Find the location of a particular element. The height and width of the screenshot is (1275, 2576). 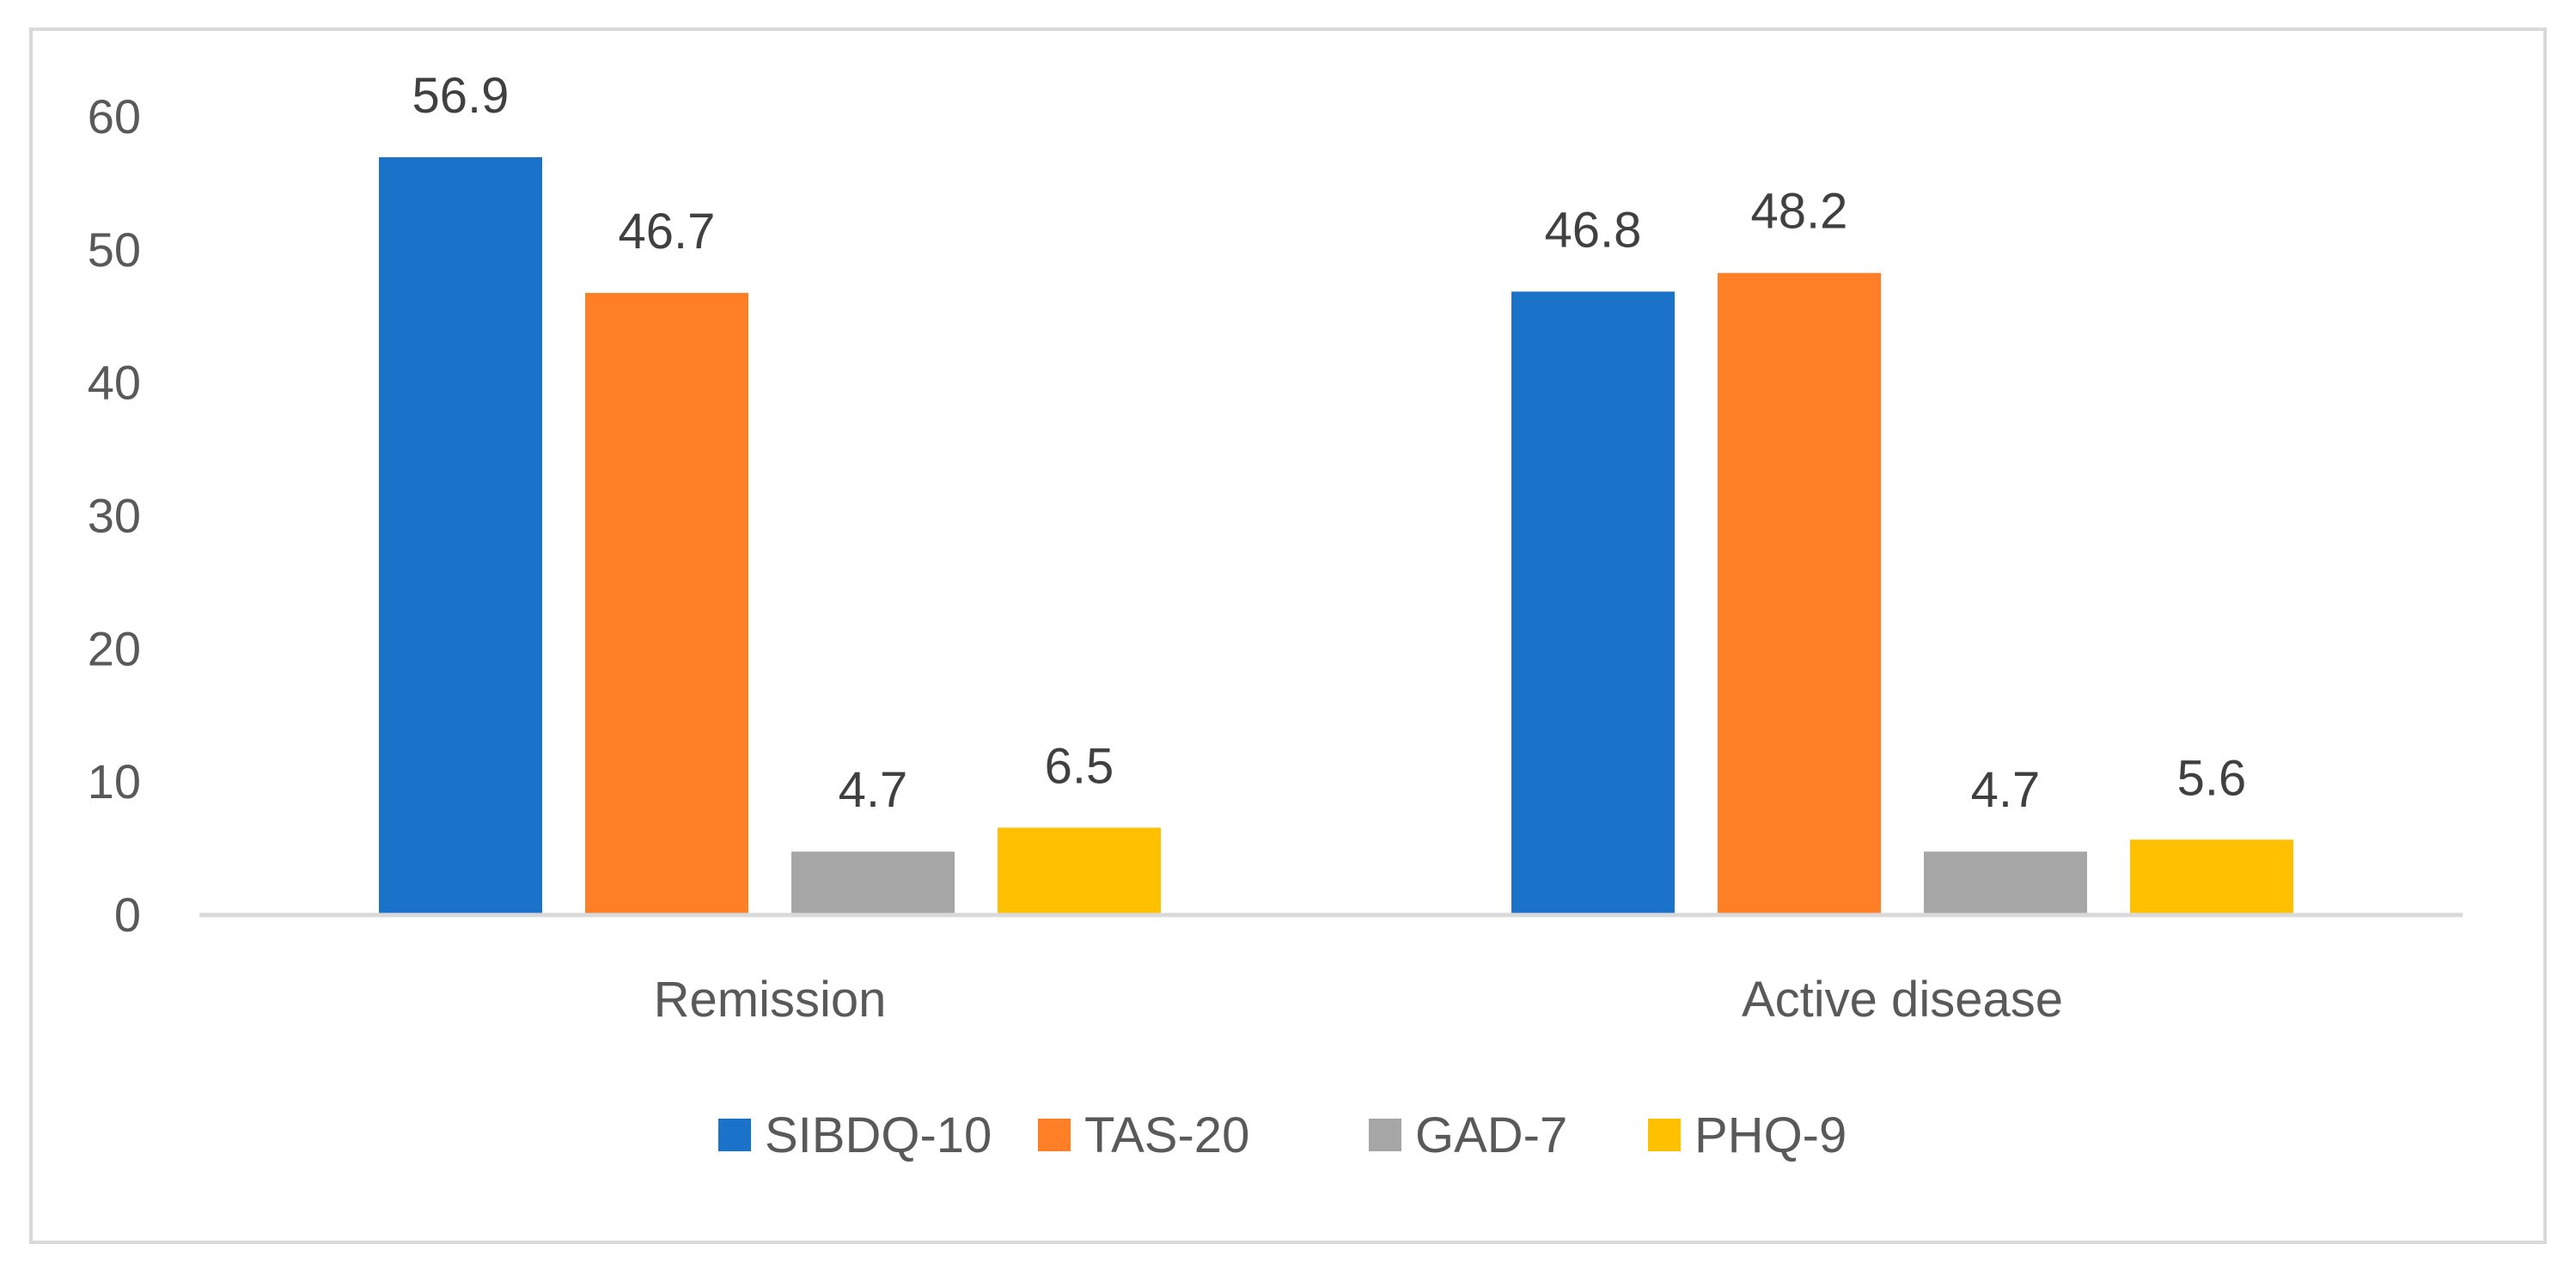

legend-item: PHQ-9 is located at coordinates (1747, 1135).